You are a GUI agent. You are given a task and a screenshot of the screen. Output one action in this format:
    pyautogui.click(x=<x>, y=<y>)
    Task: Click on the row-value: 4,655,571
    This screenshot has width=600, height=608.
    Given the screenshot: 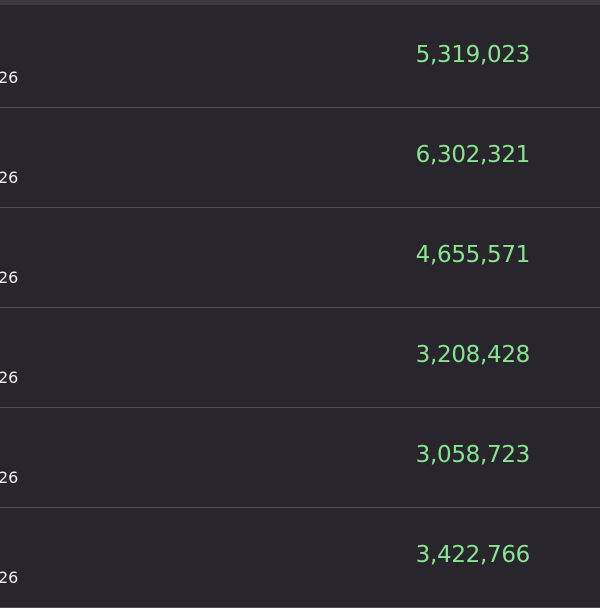 What is the action you would take?
    pyautogui.click(x=473, y=255)
    